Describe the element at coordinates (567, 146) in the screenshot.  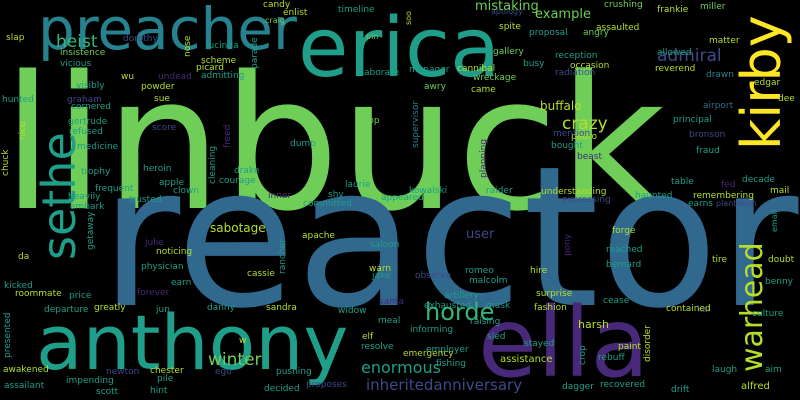
I see `word-bought: bought` at that location.